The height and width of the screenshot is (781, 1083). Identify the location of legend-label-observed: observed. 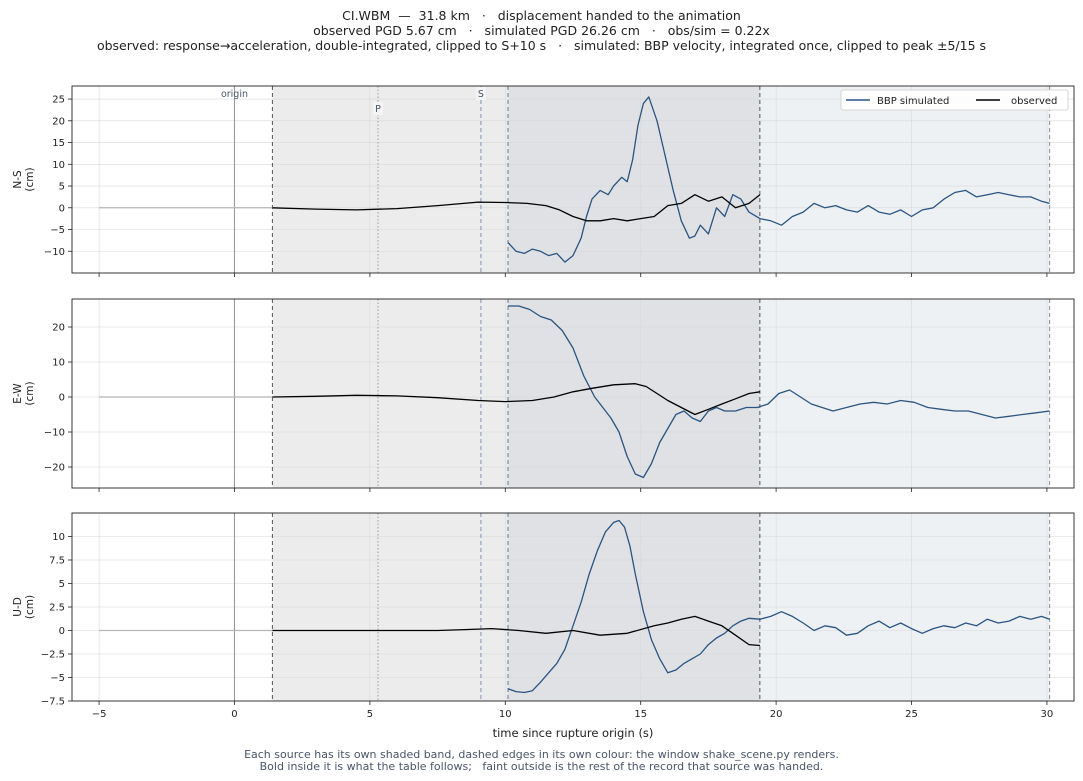
(1034, 101).